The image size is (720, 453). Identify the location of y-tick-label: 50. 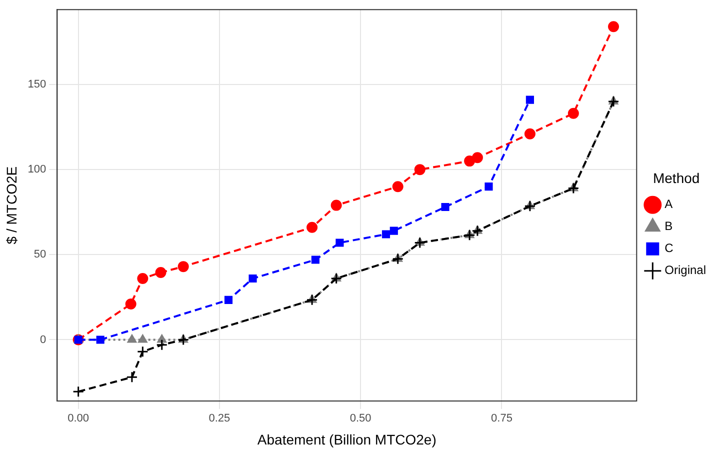
(40, 254).